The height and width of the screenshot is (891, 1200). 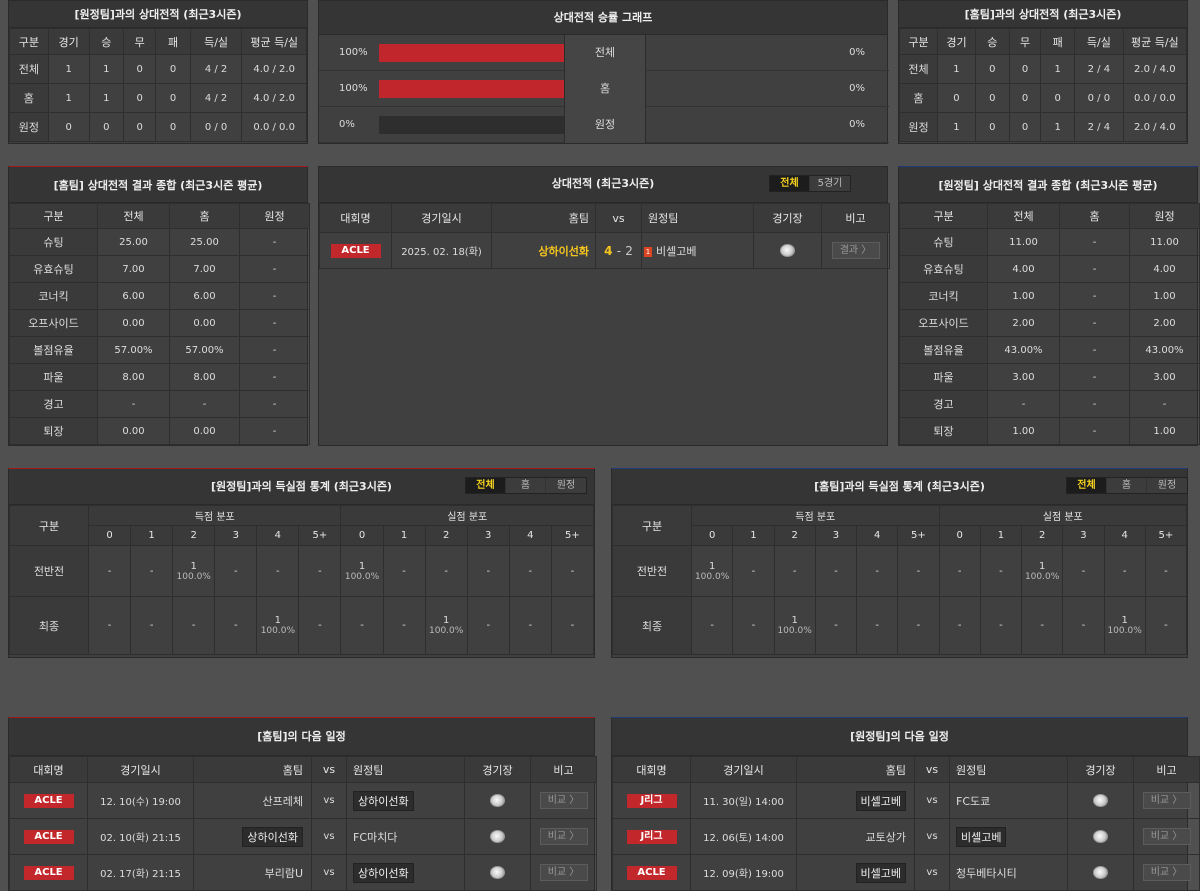 I want to click on row-label: 원정, so click(x=29, y=127).